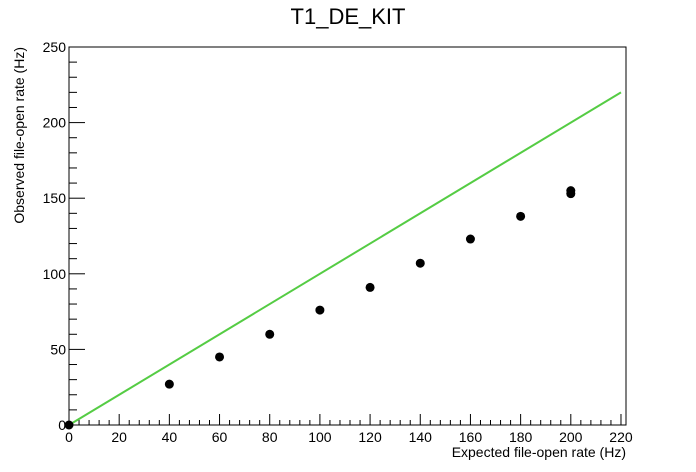 The height and width of the screenshot is (472, 696). What do you see at coordinates (421, 437) in the screenshot?
I see `x-tick-label: 140` at bounding box center [421, 437].